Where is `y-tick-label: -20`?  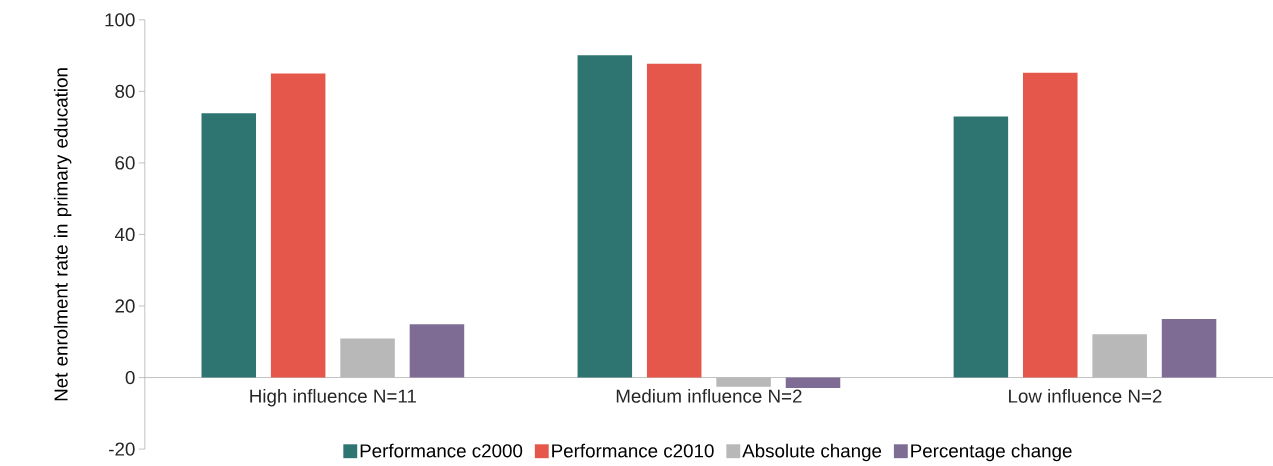
y-tick-label: -20 is located at coordinates (122, 449).